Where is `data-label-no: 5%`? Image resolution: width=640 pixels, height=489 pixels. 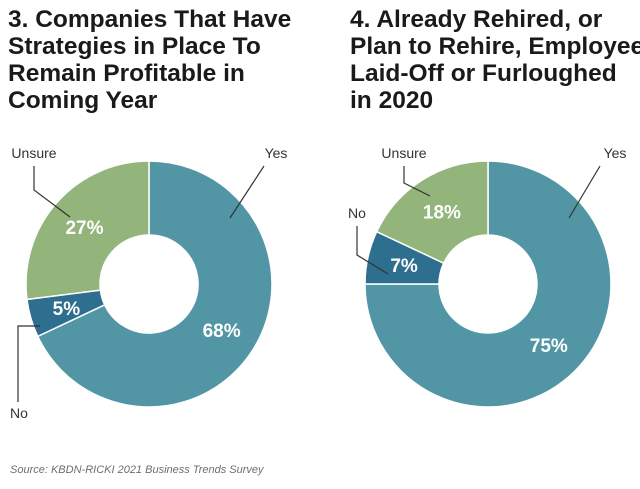
data-label-no: 5% is located at coordinates (67, 309).